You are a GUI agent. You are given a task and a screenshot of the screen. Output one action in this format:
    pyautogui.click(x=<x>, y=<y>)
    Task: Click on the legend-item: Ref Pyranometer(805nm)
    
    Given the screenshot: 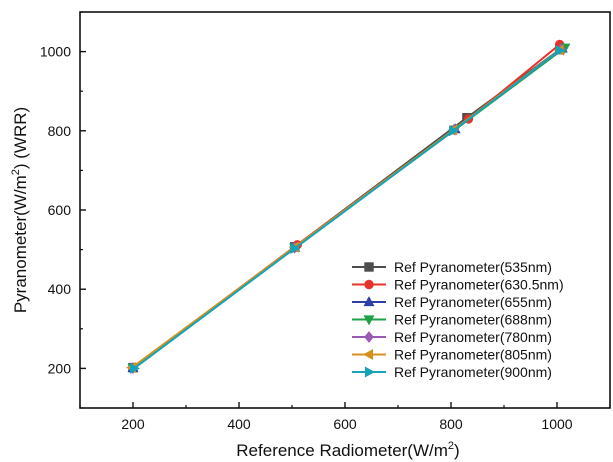 What is the action you would take?
    pyautogui.click(x=452, y=355)
    